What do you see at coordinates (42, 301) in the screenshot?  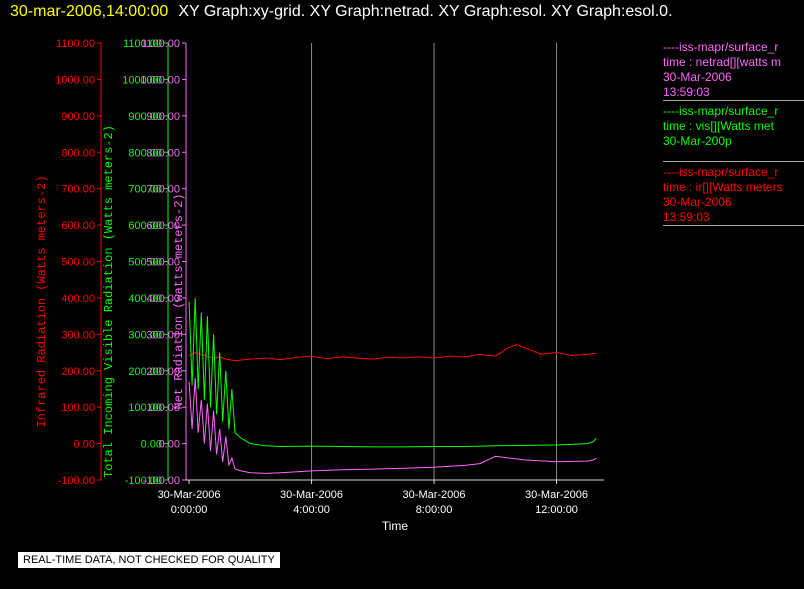 I see `y-axis-label-ir: Infrared Radiation (Watts meters-2)` at bounding box center [42, 301].